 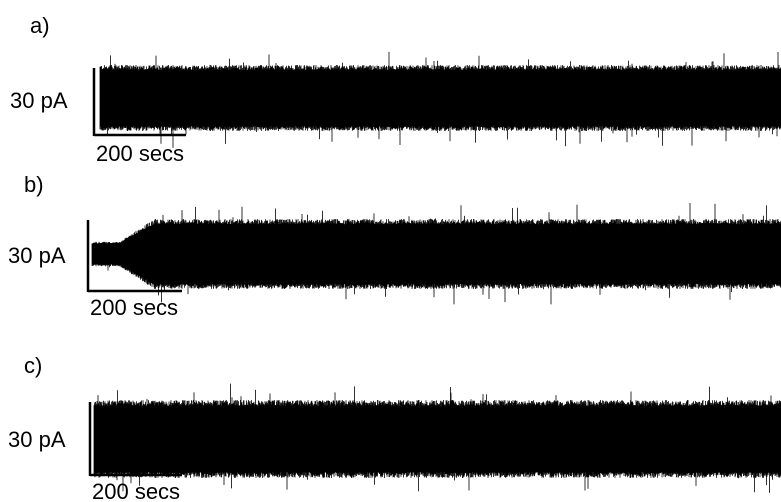 What do you see at coordinates (37, 439) in the screenshot?
I see `amplitude-label-c: 30 pA` at bounding box center [37, 439].